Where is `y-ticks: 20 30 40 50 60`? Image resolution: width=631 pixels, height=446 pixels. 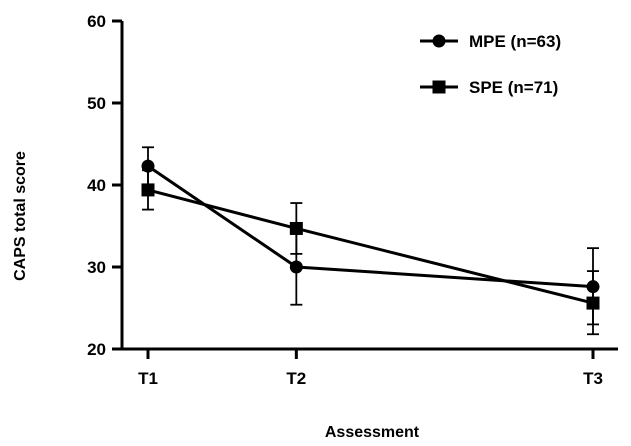 y-ticks: 20 30 40 50 60 is located at coordinates (104, 185).